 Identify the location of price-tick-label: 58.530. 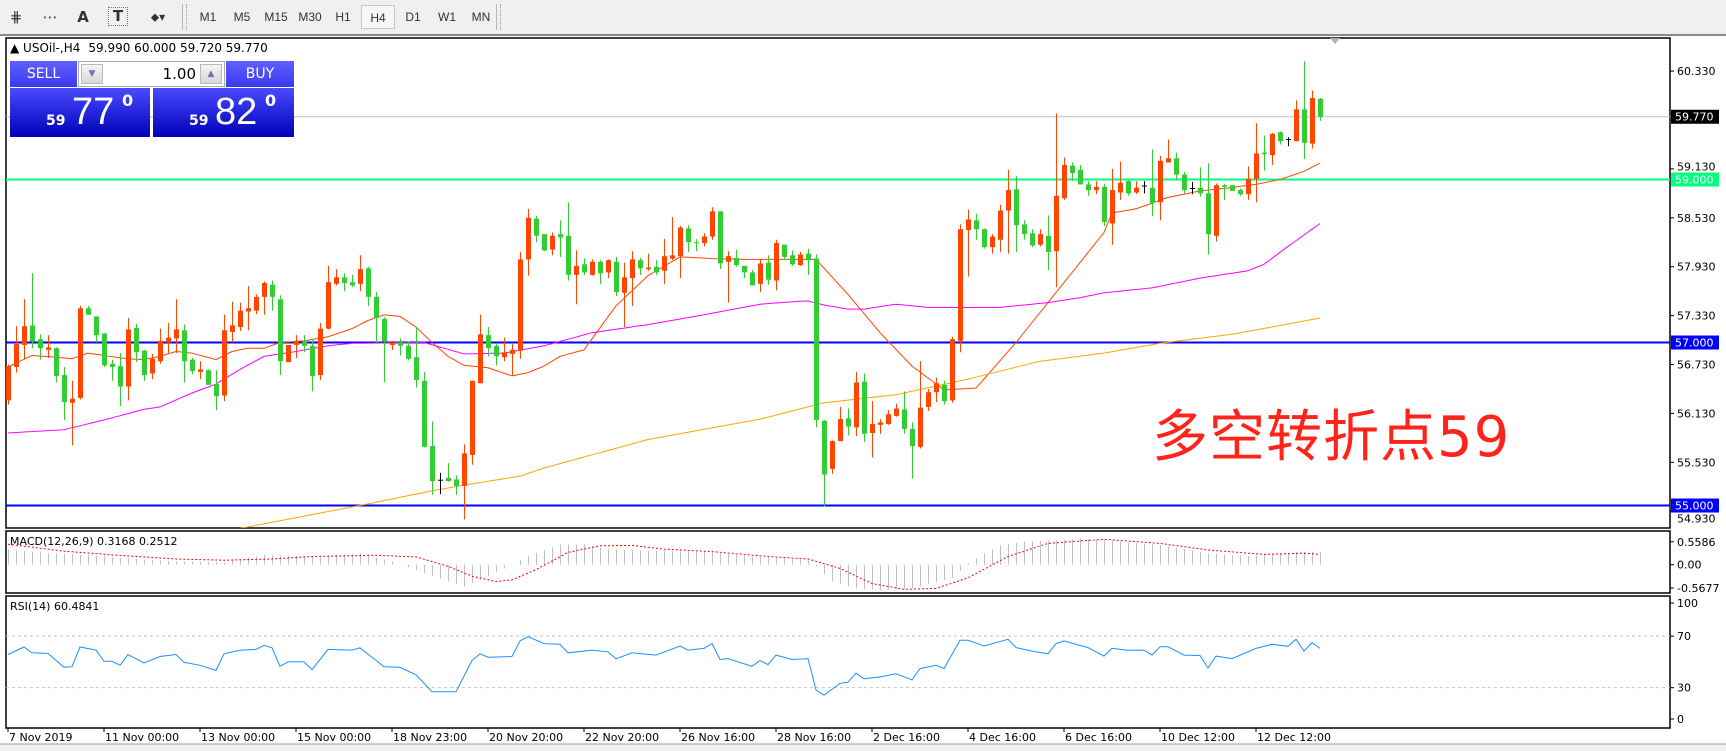
(1696, 218).